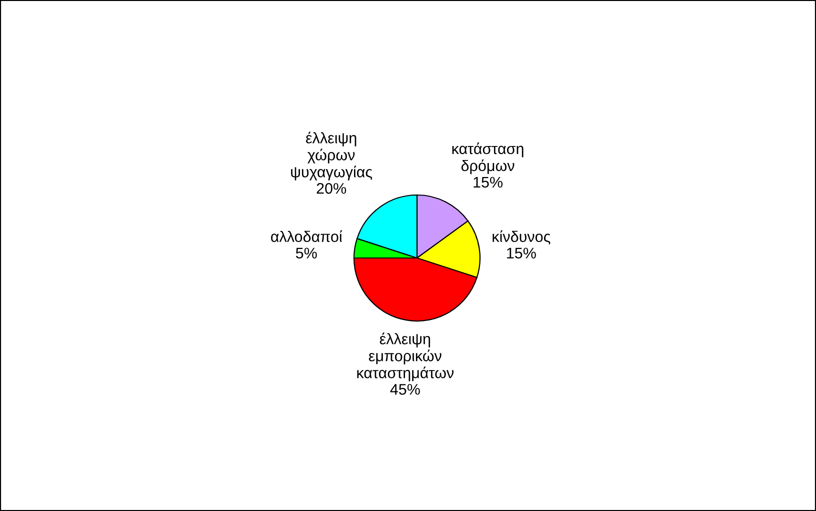  I want to click on slice-label: έλλειψη εμπορικών καταστημάτων, so click(405, 357).